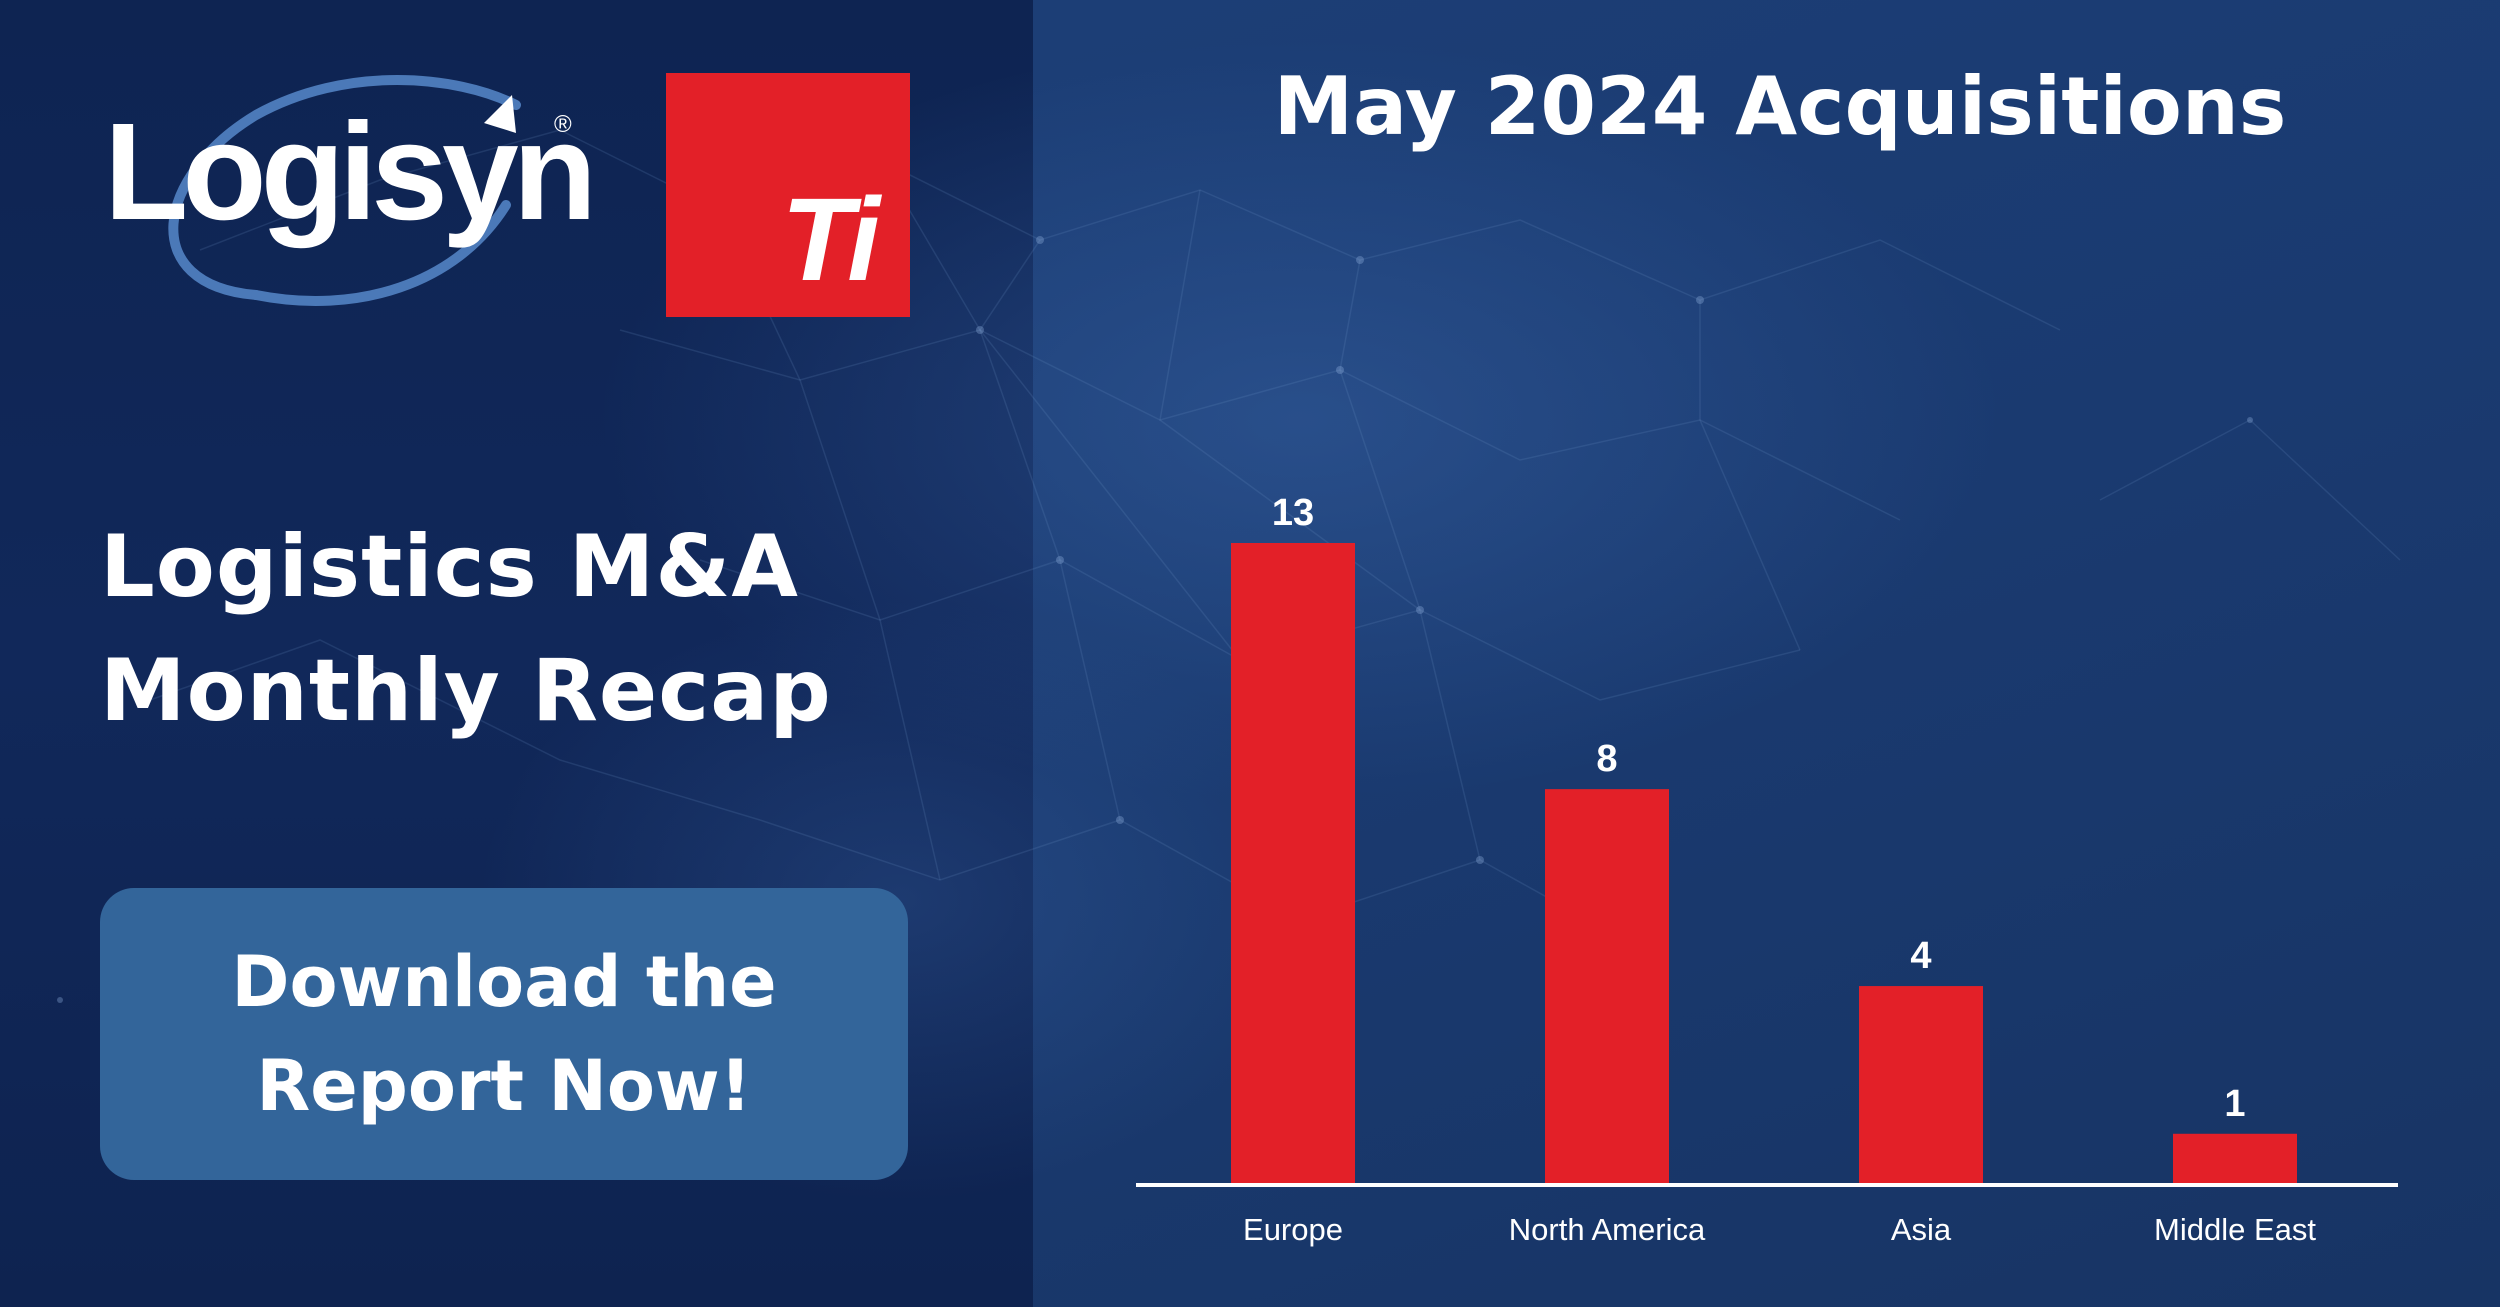 This screenshot has width=2500, height=1307. Describe the element at coordinates (449, 567) in the screenshot. I see `headline-line-1: Logistics M&A` at that location.